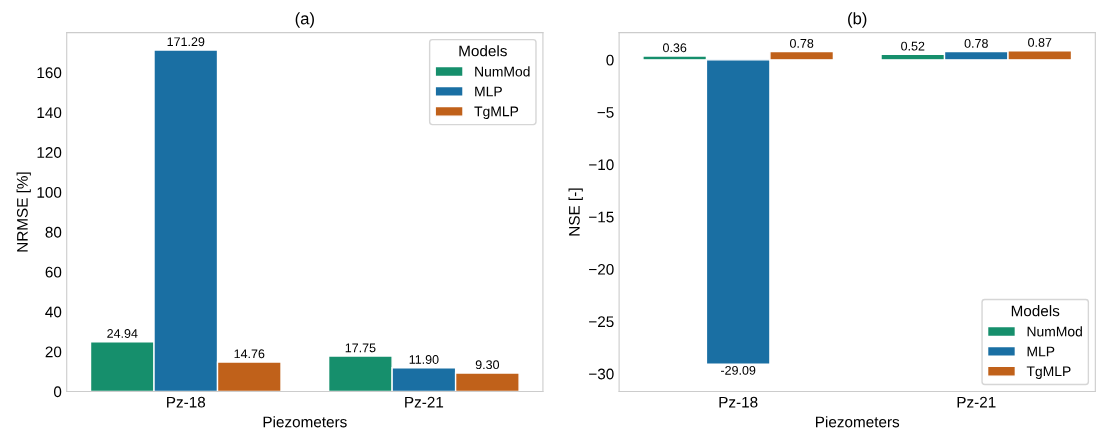  I want to click on y-tick-label: −30, so click(601, 374).